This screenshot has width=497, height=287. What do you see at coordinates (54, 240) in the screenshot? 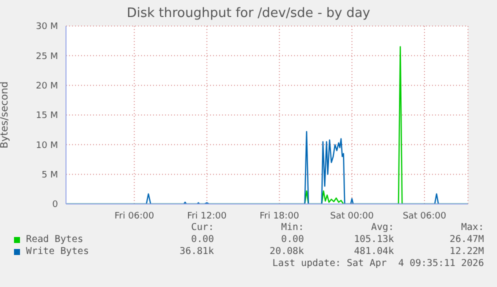
I see `legend-label: Read Bytes` at bounding box center [54, 240].